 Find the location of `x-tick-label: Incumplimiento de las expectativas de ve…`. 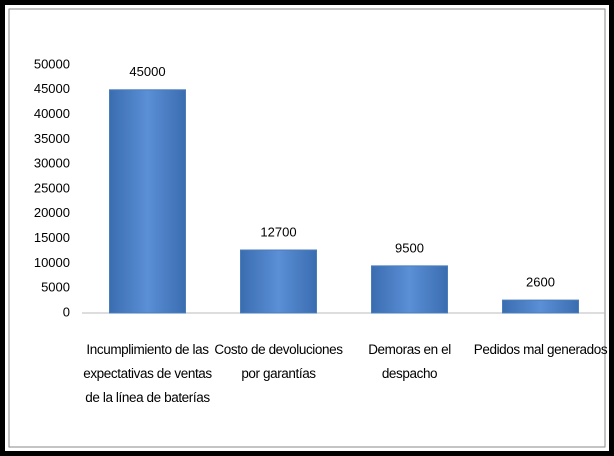

x-tick-label: Incumplimiento de las expectativas de ve… is located at coordinates (147, 373).